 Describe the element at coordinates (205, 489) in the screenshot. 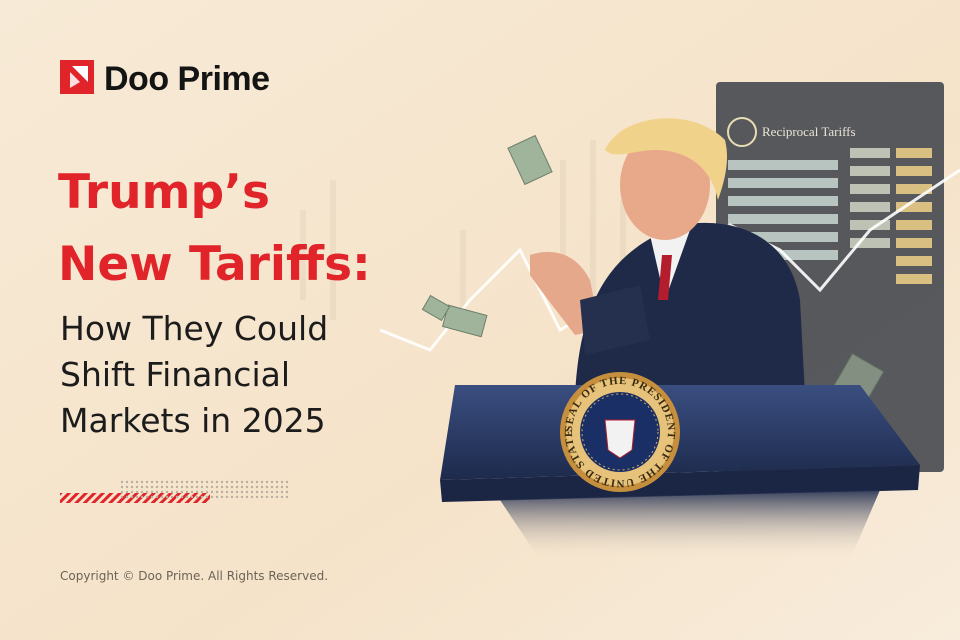

I see `dots` at that location.